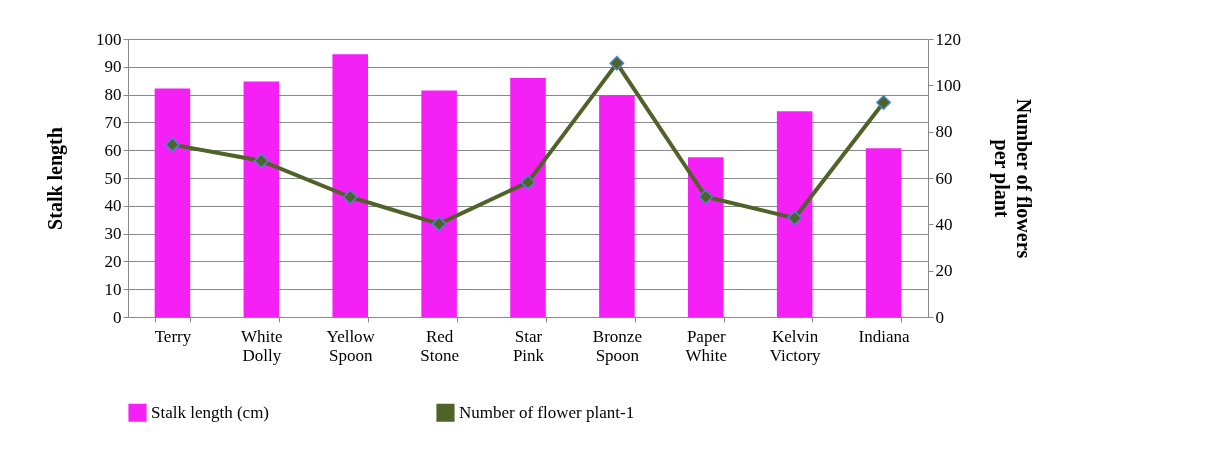 Image resolution: width=1232 pixels, height=462 pixels. Describe the element at coordinates (113, 67) in the screenshot. I see `y-tick-label: 90` at that location.